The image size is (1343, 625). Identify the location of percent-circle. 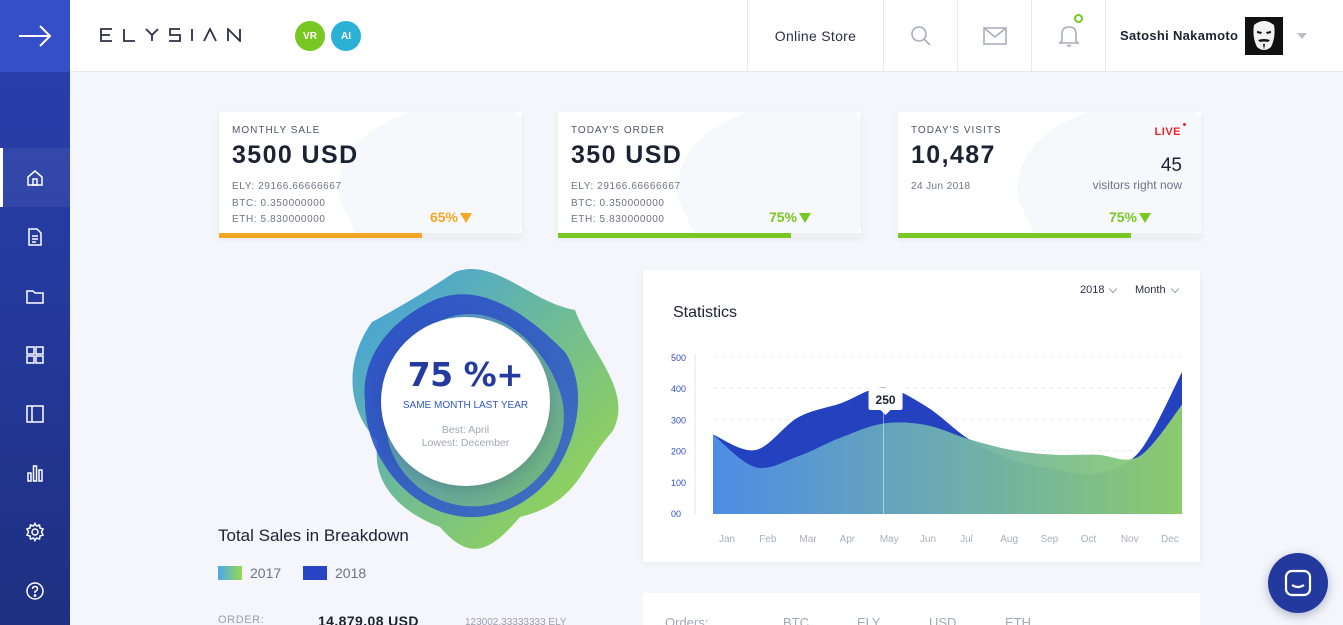
(465, 401).